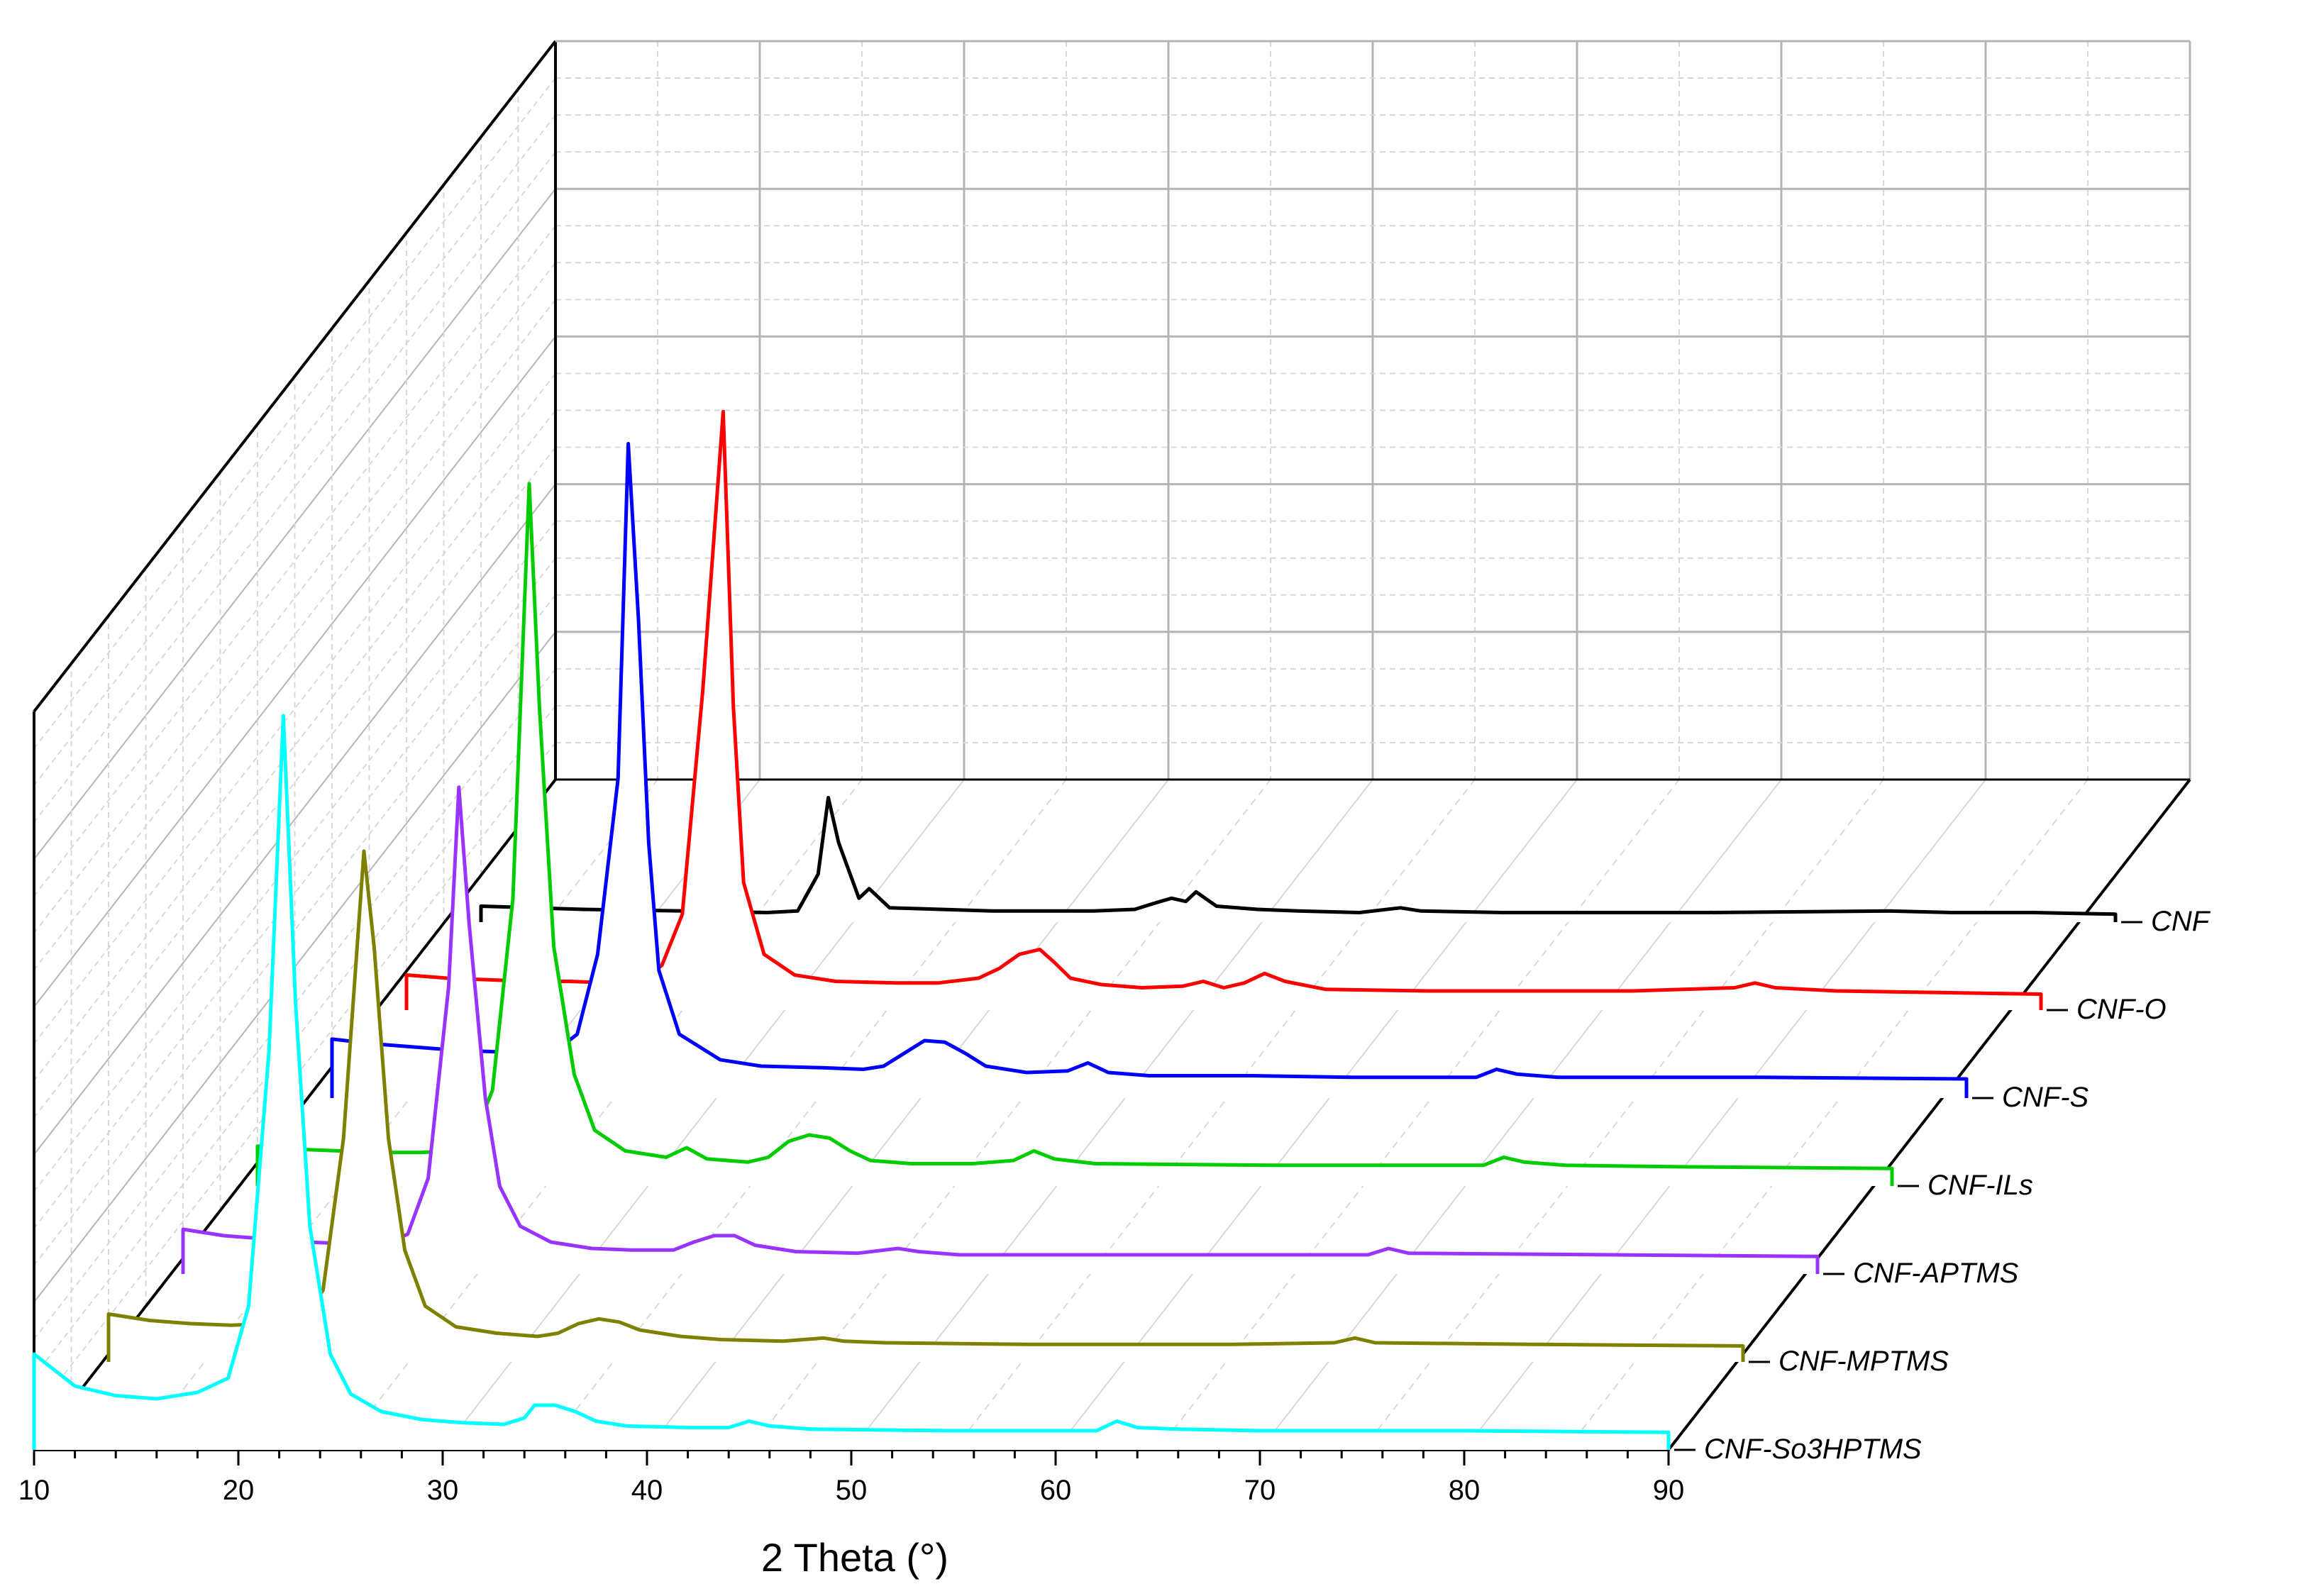  Describe the element at coordinates (1298, 859) in the screenshot. I see `series-line-cnf` at that location.